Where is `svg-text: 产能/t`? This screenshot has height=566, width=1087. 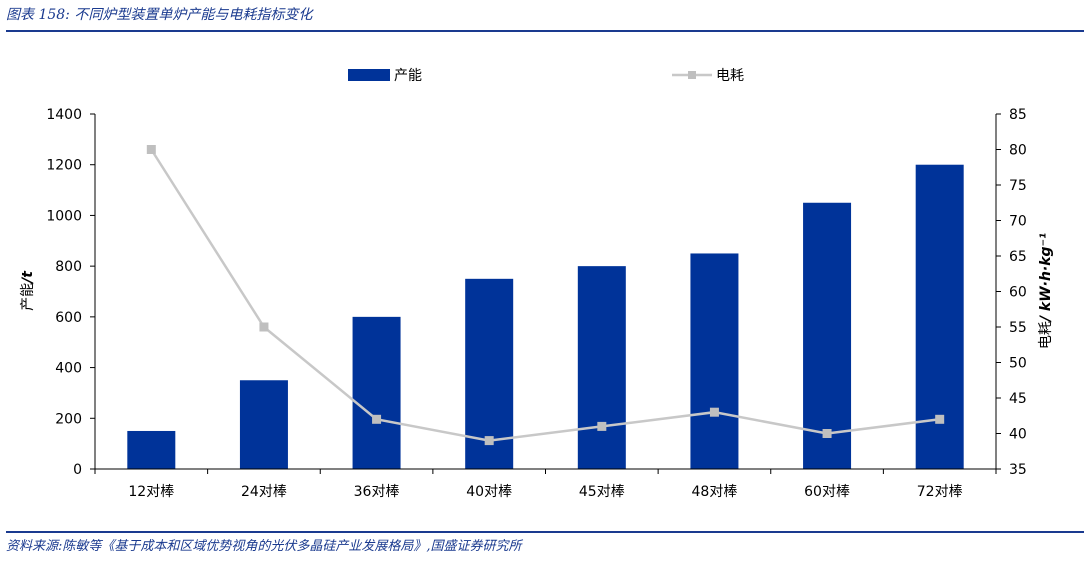
svg-text: 产能/t is located at coordinates (28, 290).